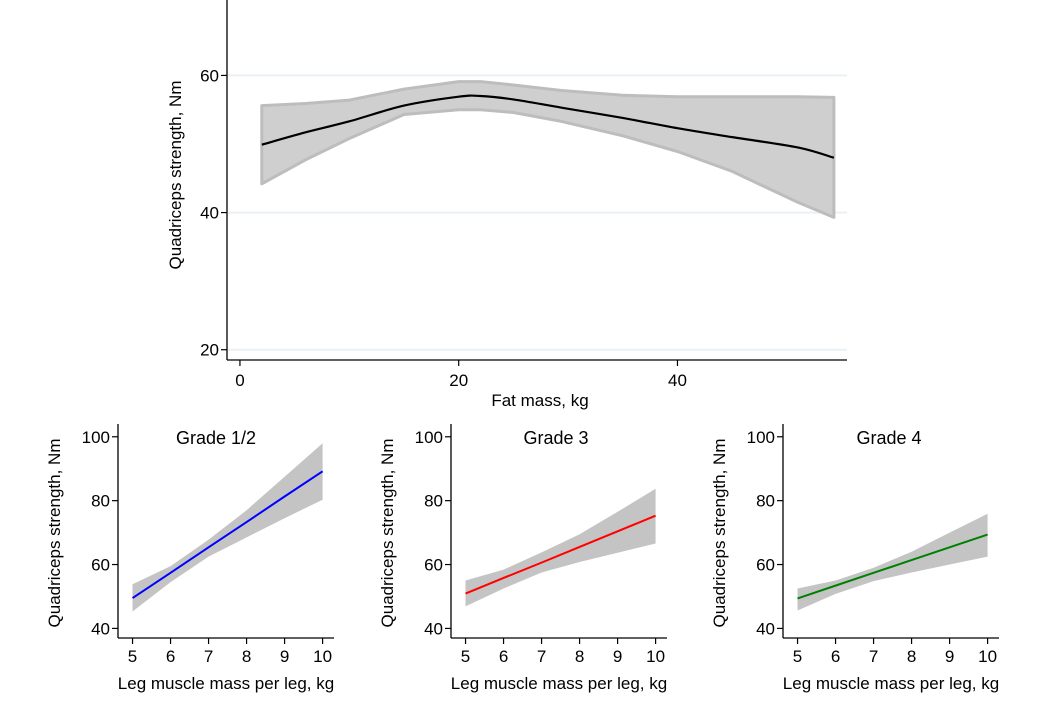 The image size is (1040, 720). What do you see at coordinates (209, 350) in the screenshot?
I see `y-tick-label: 20` at bounding box center [209, 350].